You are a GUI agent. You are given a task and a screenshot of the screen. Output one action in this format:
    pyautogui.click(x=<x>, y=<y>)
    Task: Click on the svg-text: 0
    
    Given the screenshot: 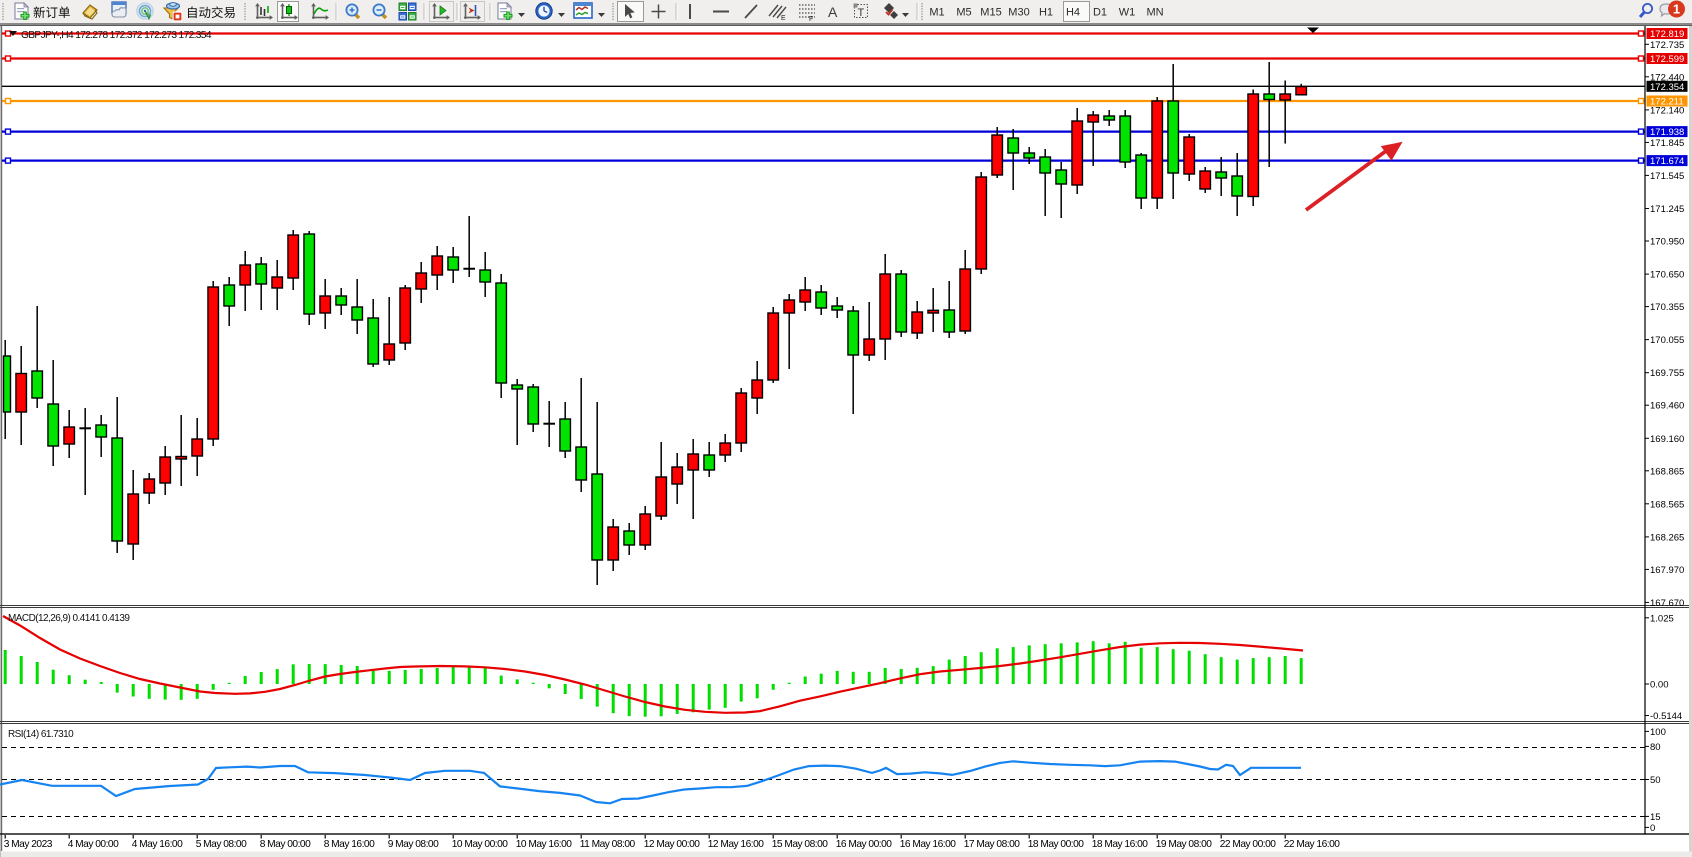 What is the action you would take?
    pyautogui.click(x=1652, y=828)
    